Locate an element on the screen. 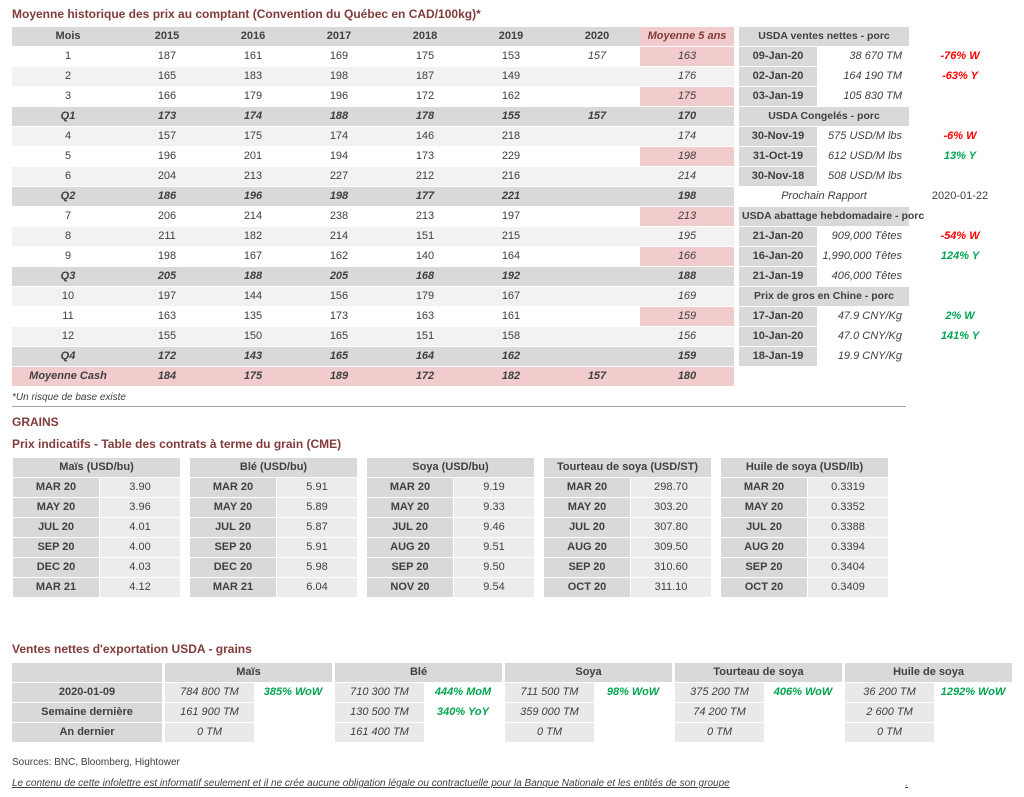 The height and width of the screenshot is (797, 1024). change-cell: 98% WoW is located at coordinates (633, 692).